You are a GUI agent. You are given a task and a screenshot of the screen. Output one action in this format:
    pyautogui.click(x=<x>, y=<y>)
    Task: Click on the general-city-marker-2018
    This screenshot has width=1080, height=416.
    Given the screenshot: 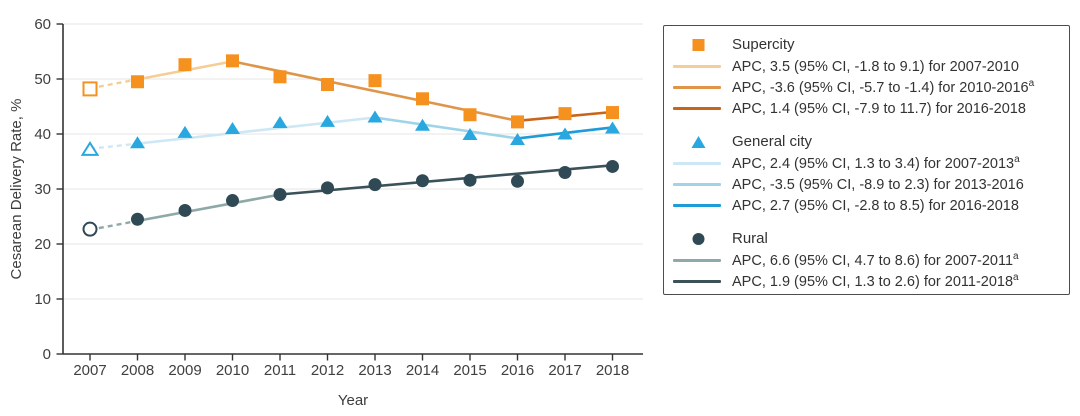 What is the action you would take?
    pyautogui.click(x=612, y=127)
    